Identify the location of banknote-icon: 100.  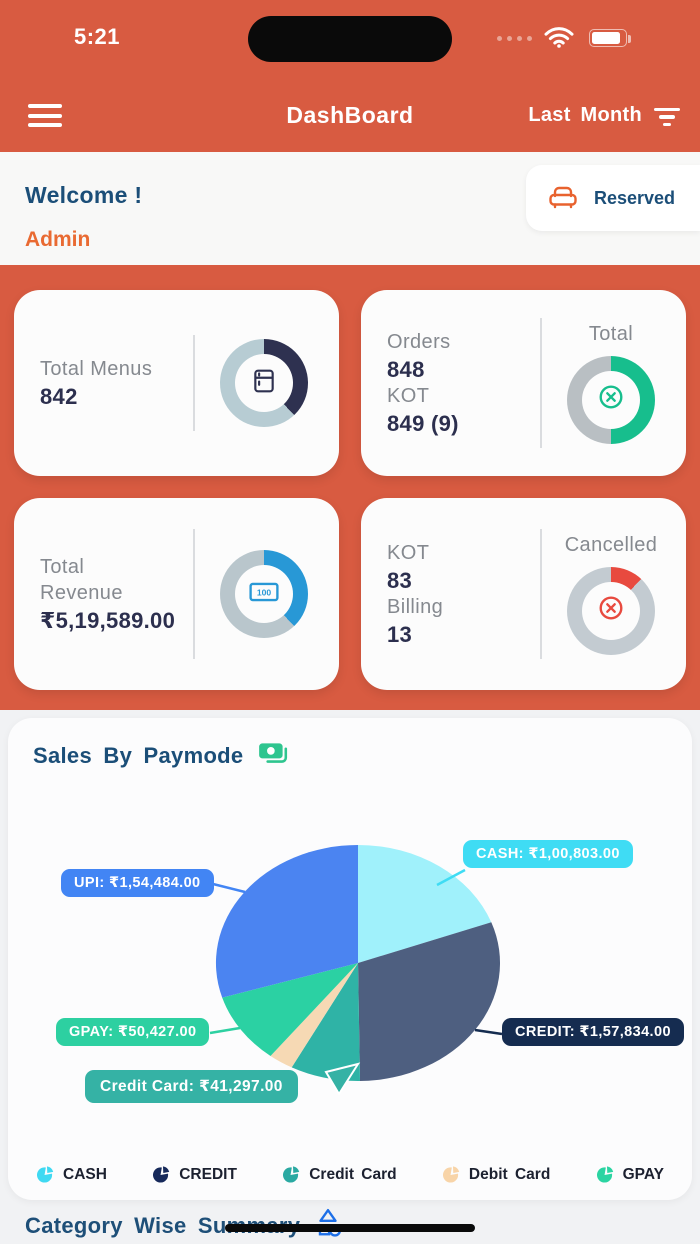
(264, 594).